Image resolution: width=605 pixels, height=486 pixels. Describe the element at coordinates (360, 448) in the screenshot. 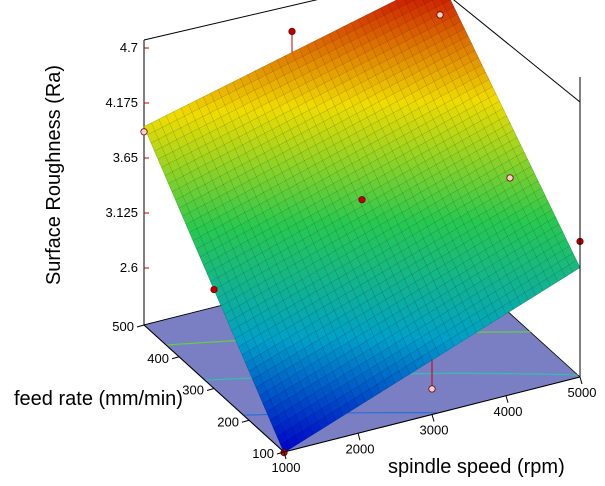

I see `x-tick-label: 2000` at that location.